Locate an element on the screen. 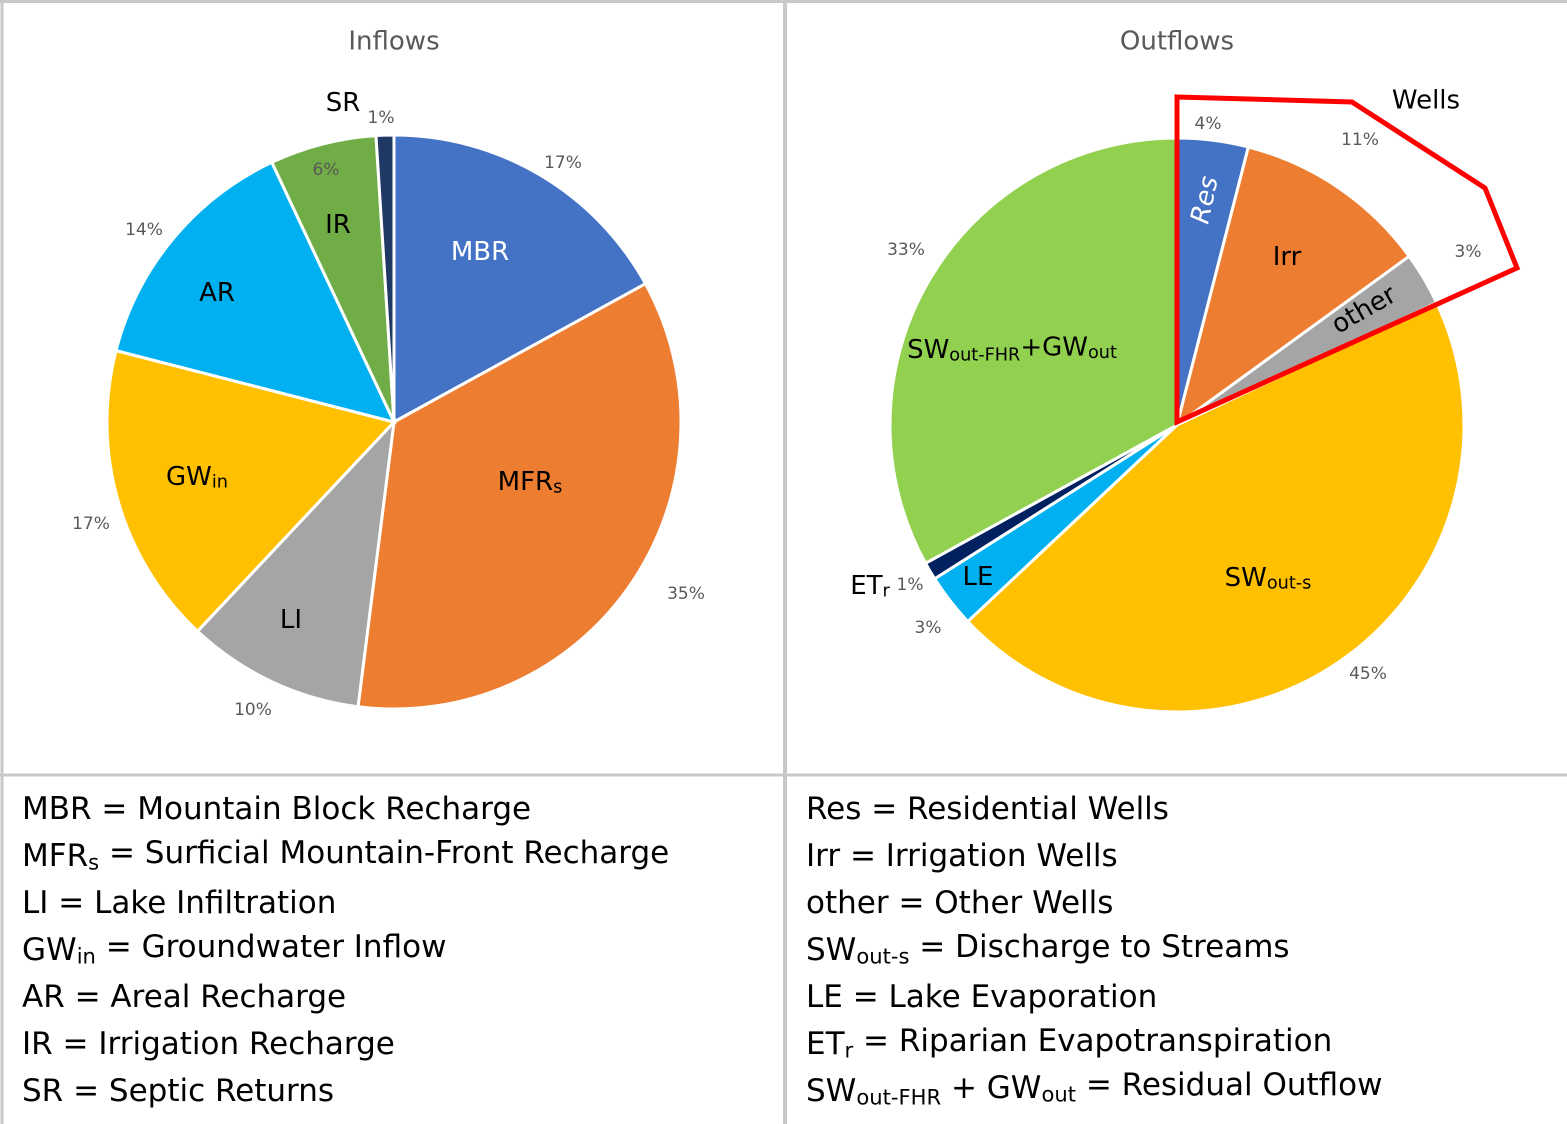  wells-outline is located at coordinates (1347, 260).